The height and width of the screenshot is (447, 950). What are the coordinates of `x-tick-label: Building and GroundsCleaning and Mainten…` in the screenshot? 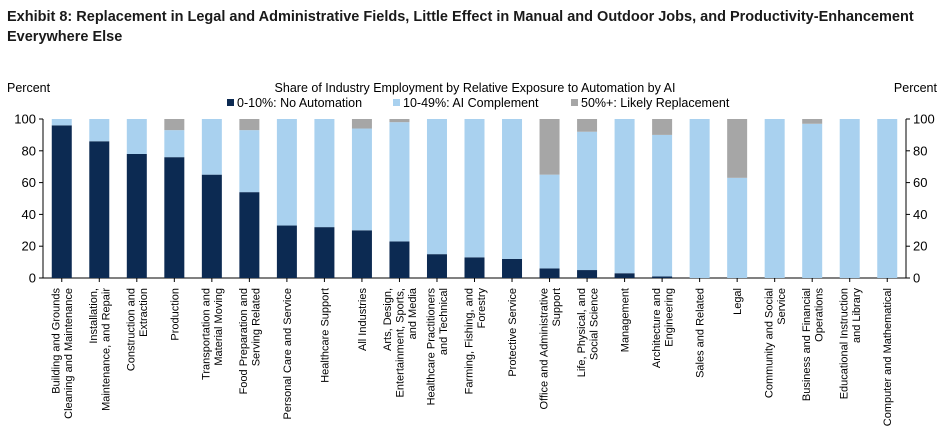 It's located at (63, 353).